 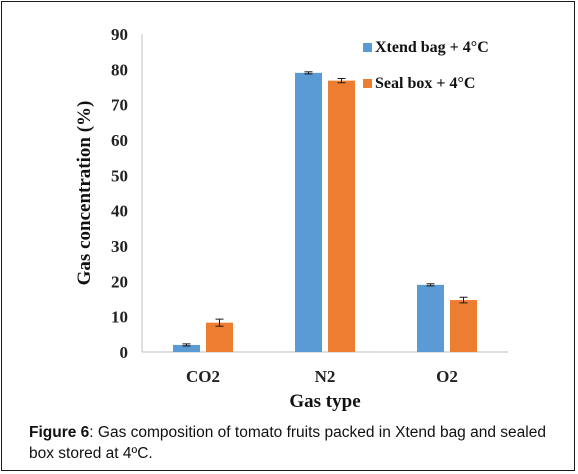 What do you see at coordinates (119, 105) in the screenshot?
I see `y-tick-label: 70` at bounding box center [119, 105].